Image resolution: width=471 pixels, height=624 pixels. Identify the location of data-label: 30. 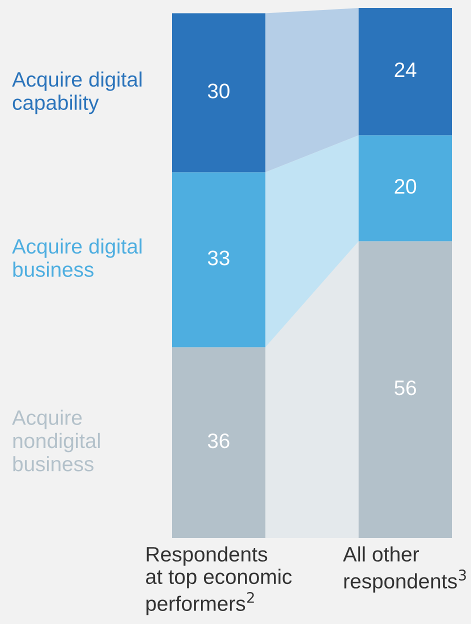
(219, 91).